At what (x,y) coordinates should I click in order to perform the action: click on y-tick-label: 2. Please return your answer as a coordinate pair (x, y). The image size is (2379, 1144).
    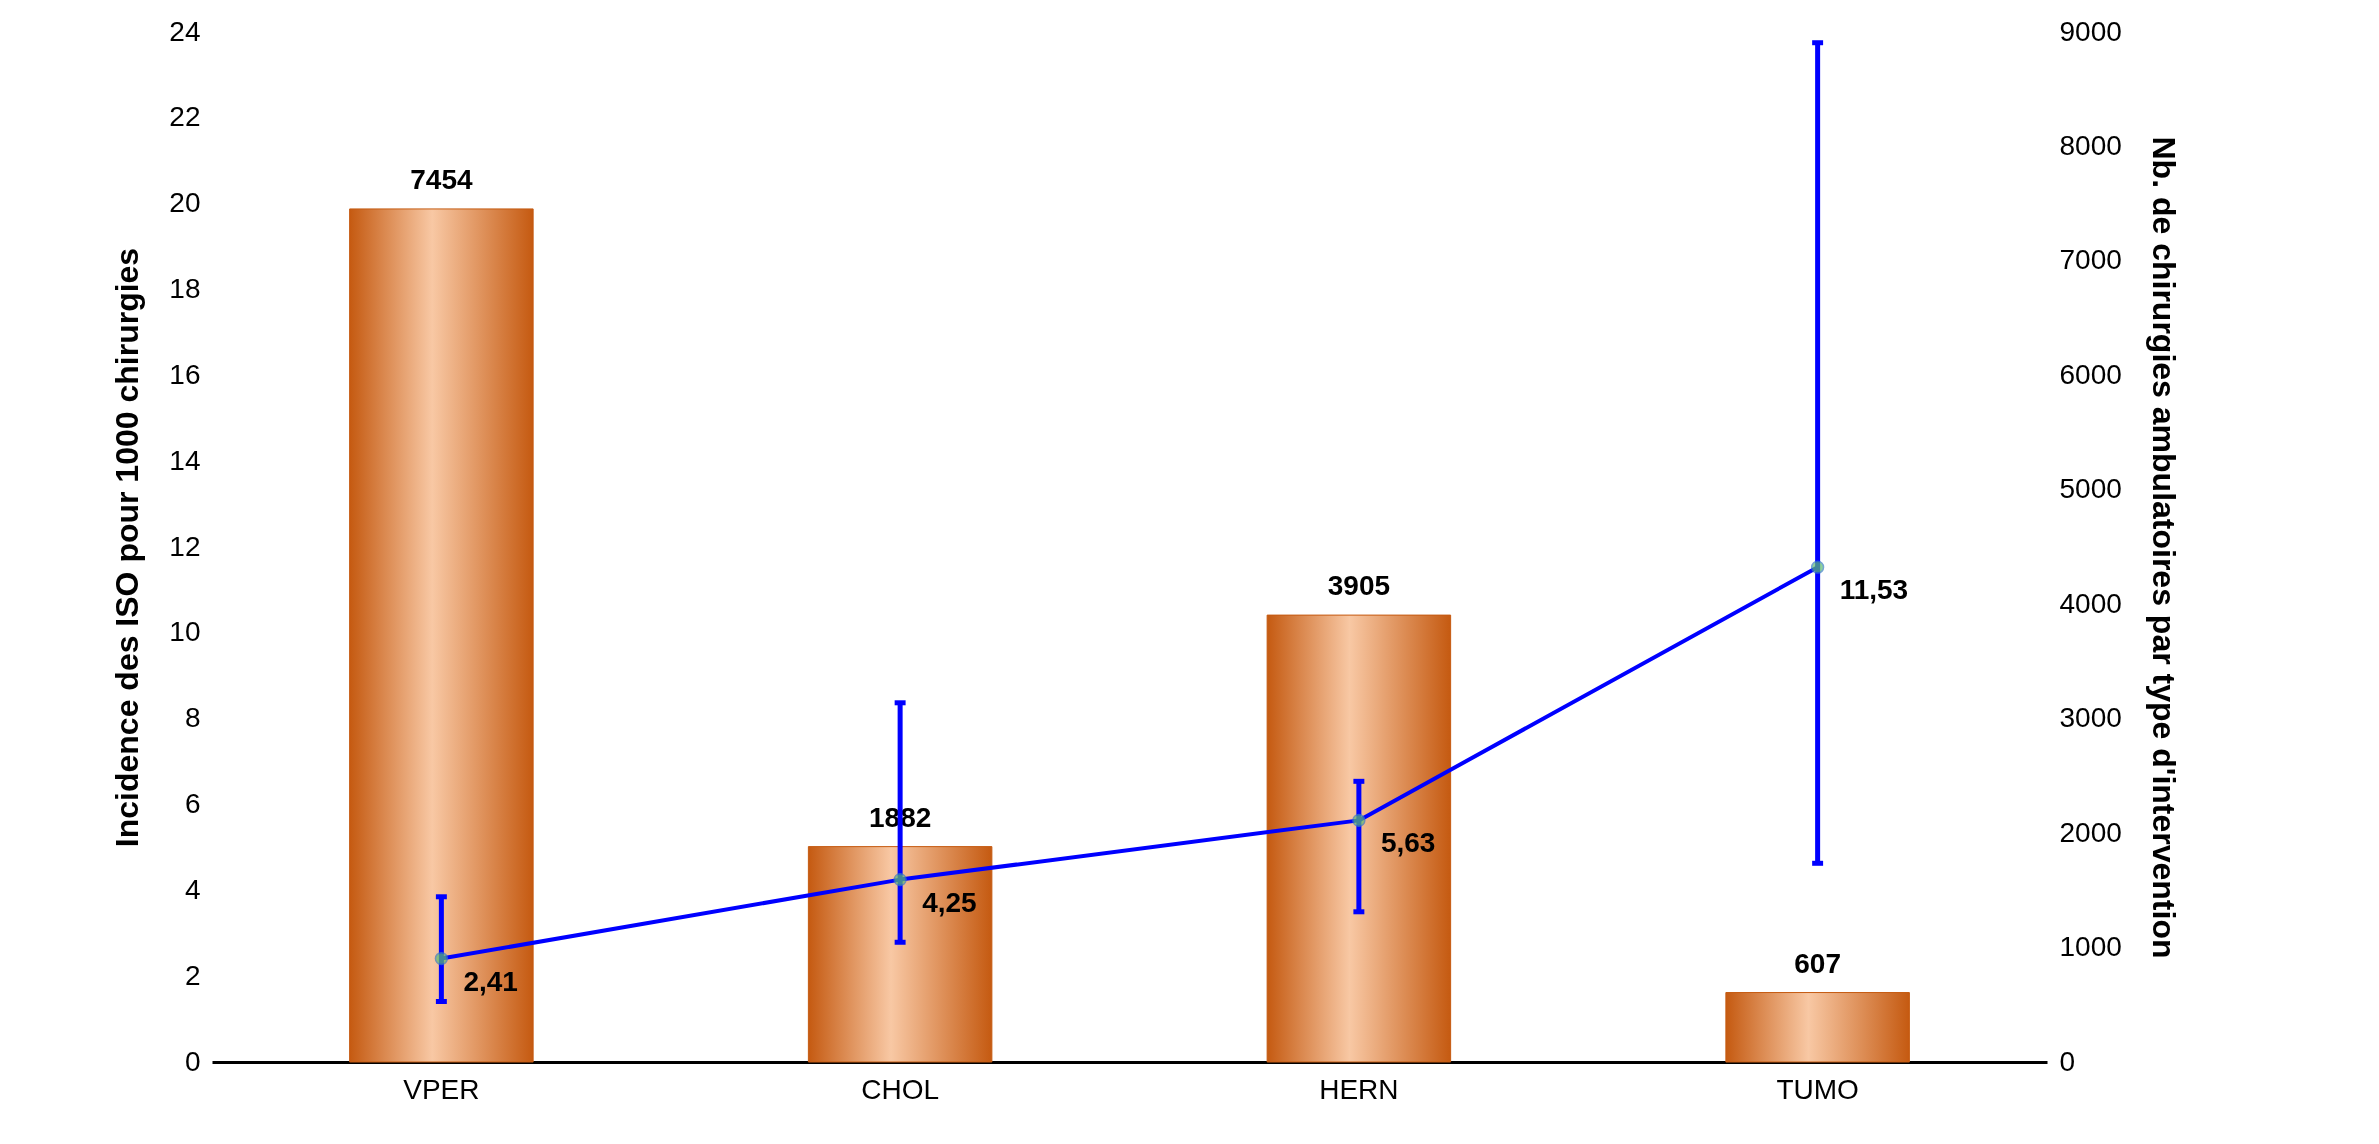
    Looking at the image, I should click on (192, 975).